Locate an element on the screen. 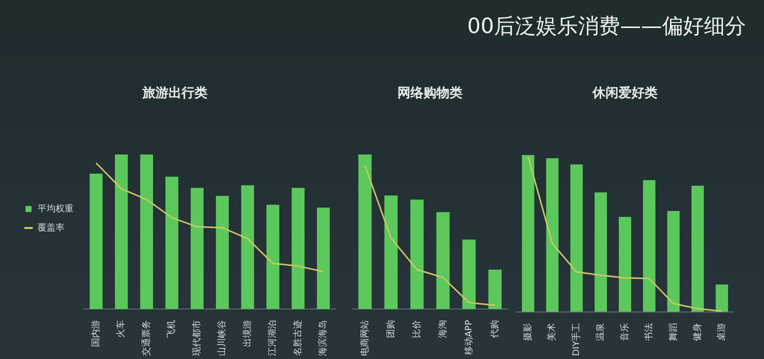 The height and width of the screenshot is (359, 764). x-tick-label: 山川峡谷 is located at coordinates (222, 338).